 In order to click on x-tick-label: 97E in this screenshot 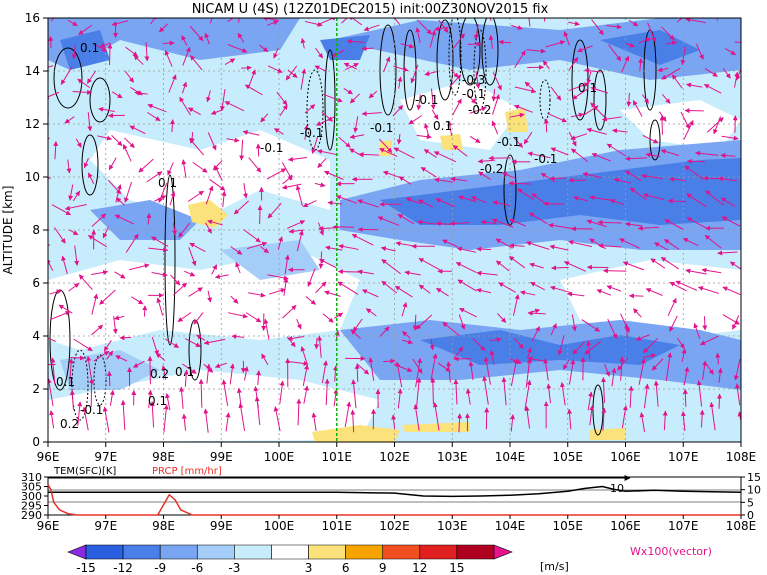, I will do `click(105, 457)`.